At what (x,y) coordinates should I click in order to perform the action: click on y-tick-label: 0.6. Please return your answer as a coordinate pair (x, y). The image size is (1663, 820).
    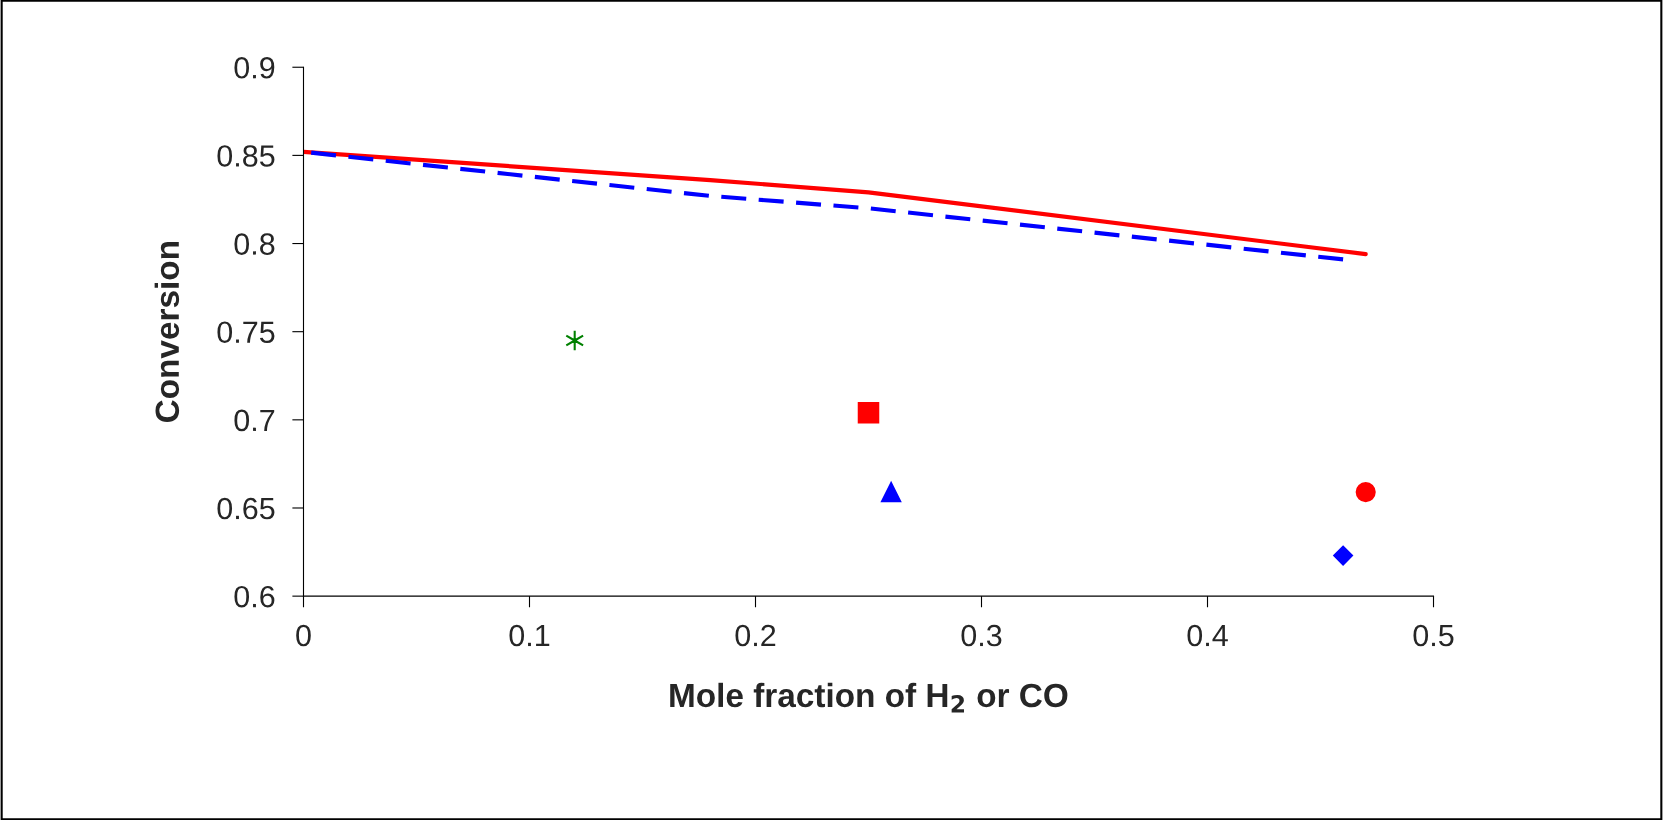
    Looking at the image, I should click on (254, 596).